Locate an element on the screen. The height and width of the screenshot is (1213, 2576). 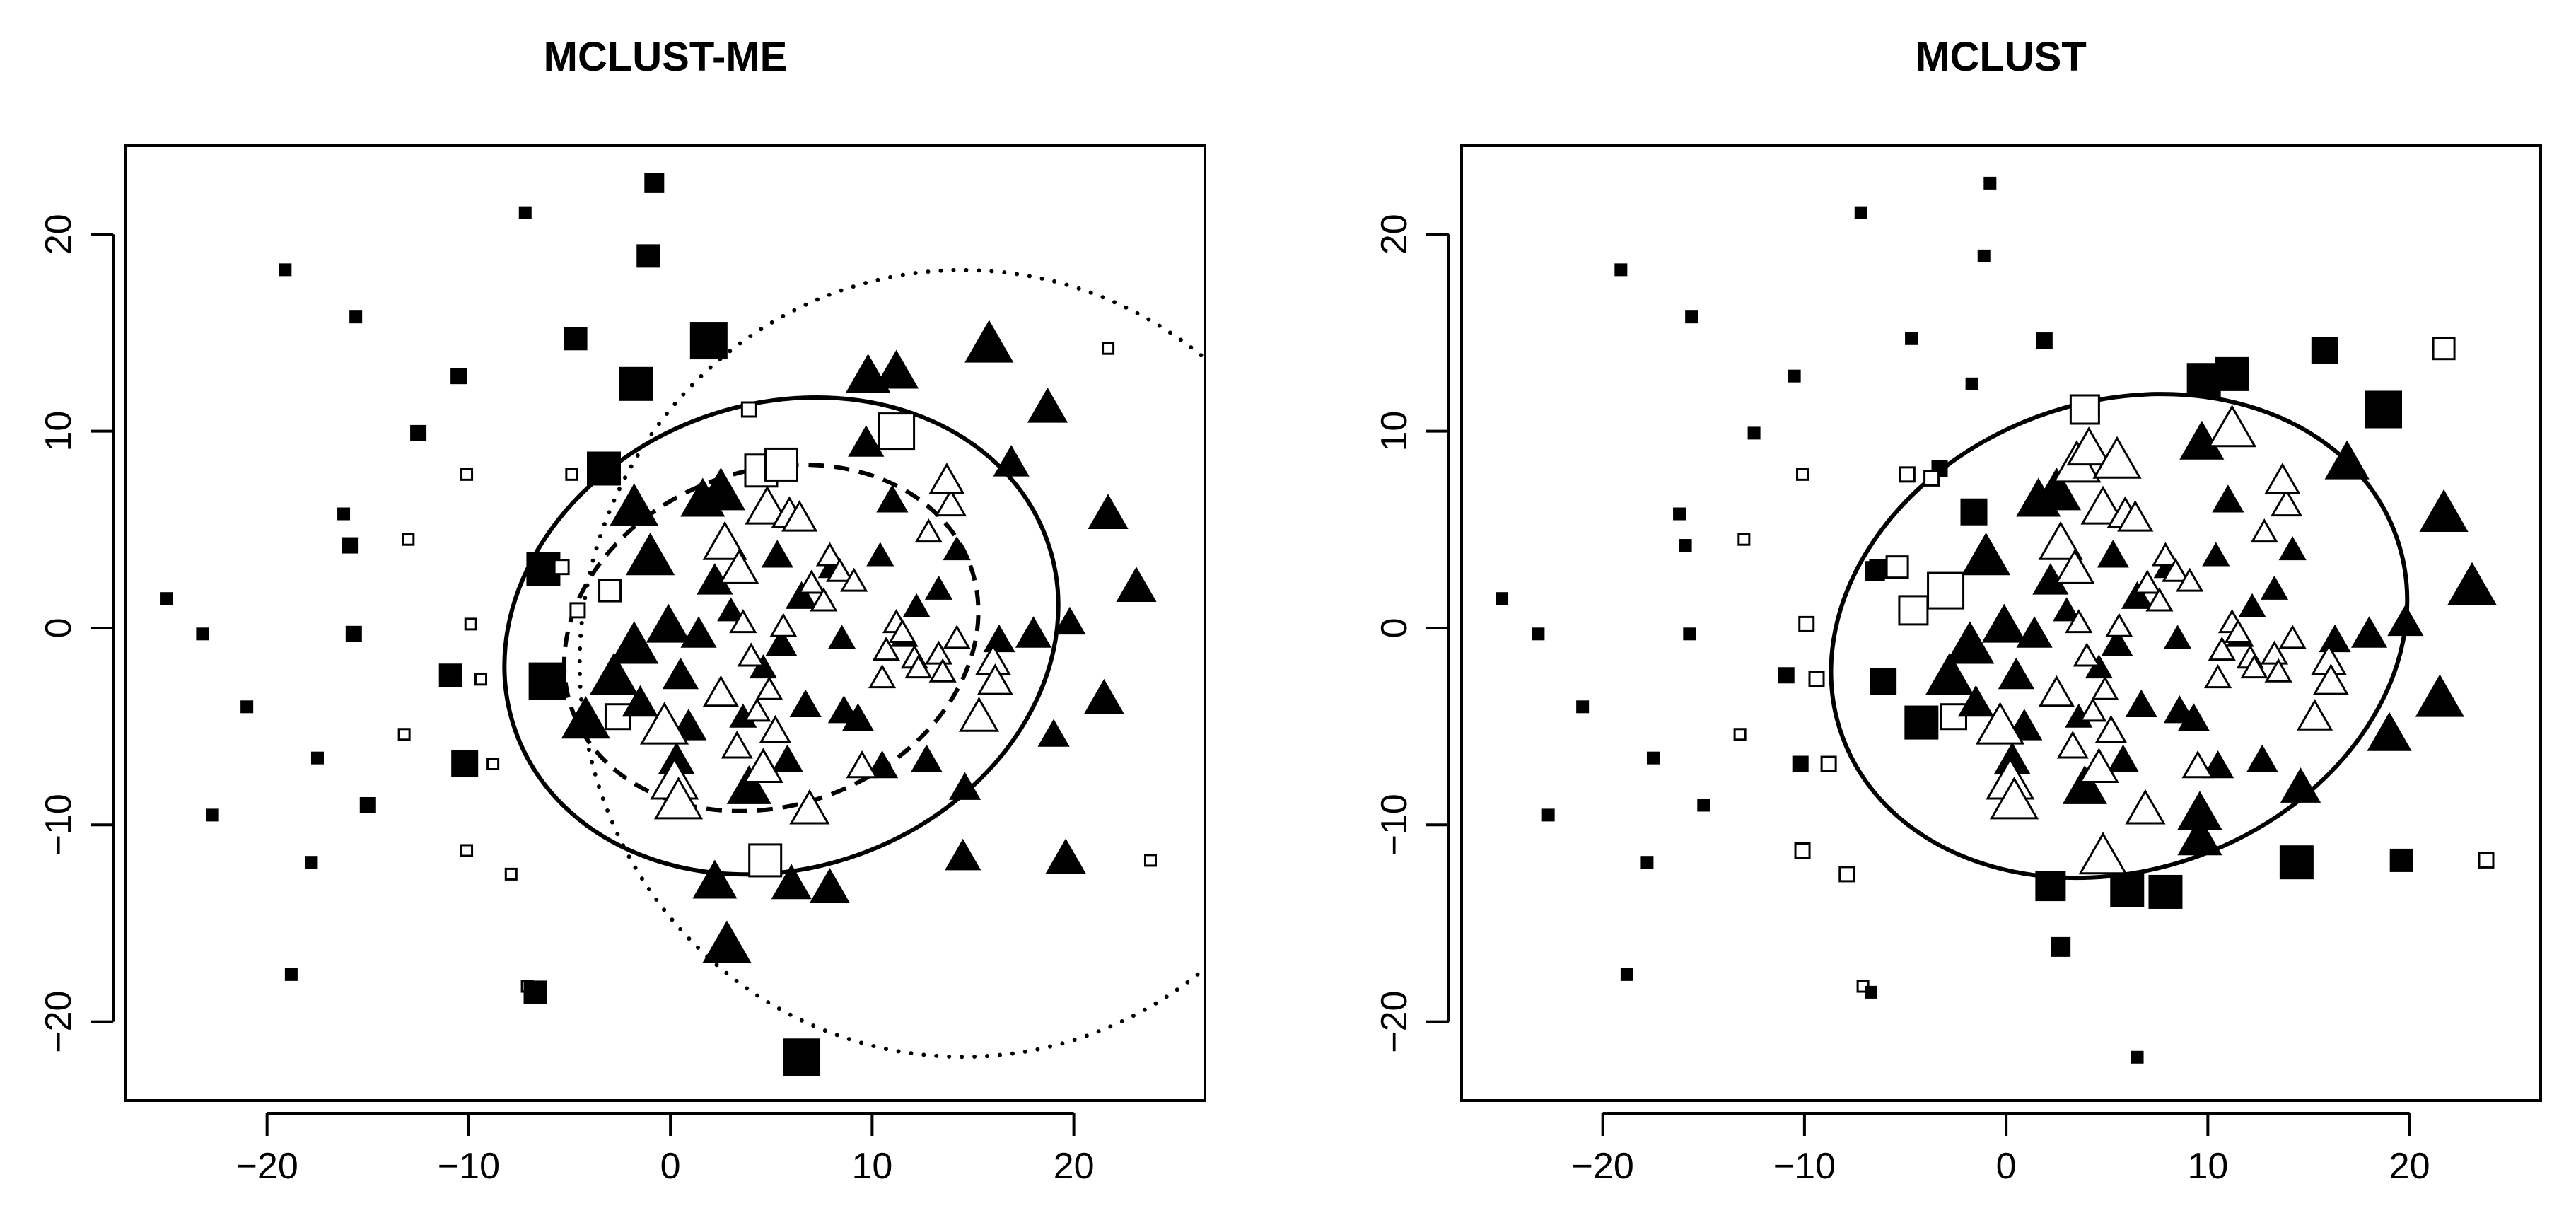
ellipse-layer is located at coordinates (2119, 636).